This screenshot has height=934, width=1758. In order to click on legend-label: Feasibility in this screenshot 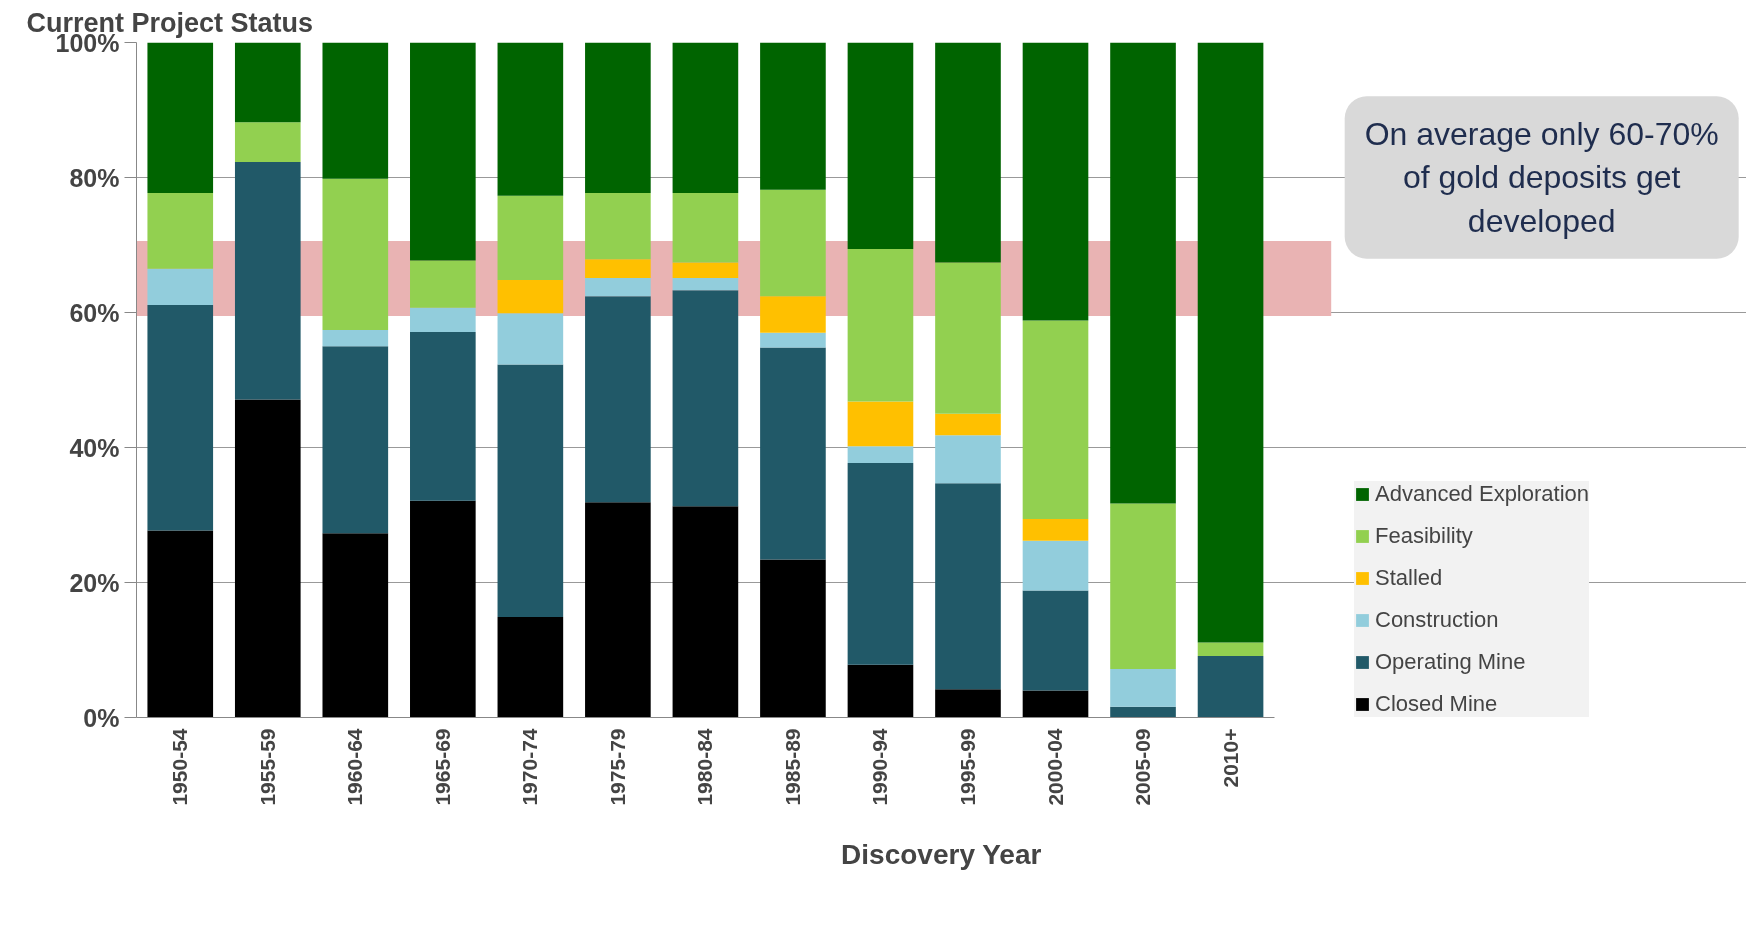, I will do `click(1424, 536)`.